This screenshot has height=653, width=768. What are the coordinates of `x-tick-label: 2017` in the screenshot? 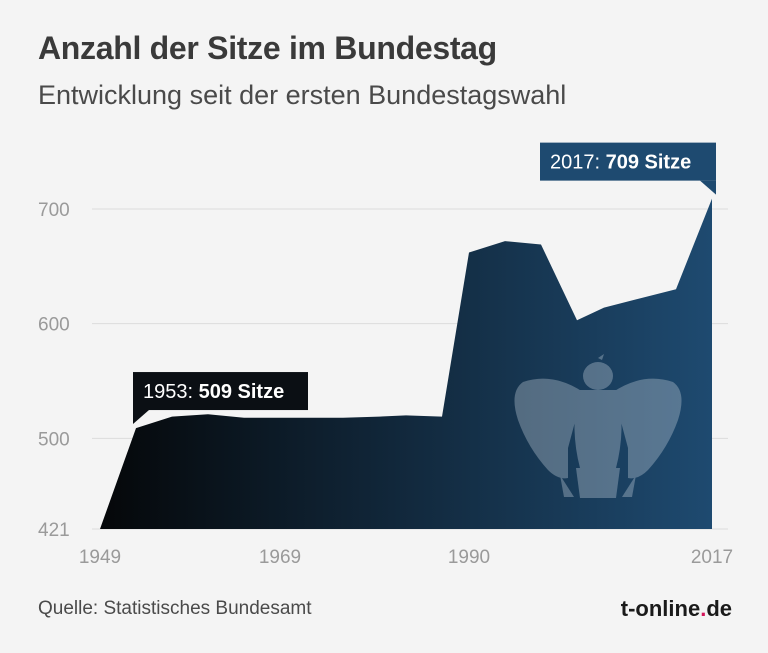 It's located at (712, 557).